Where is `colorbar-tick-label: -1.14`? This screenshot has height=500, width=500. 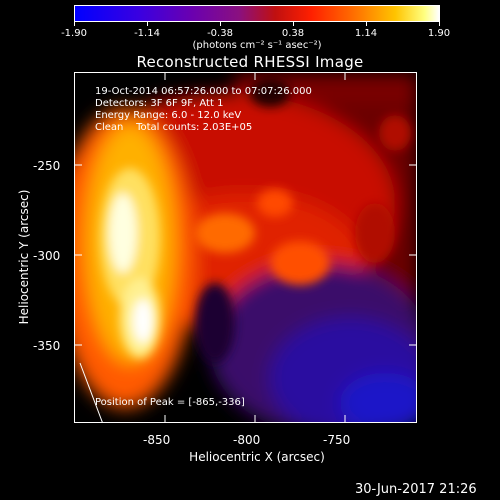
colorbar-tick-label: -1.14 is located at coordinates (147, 33).